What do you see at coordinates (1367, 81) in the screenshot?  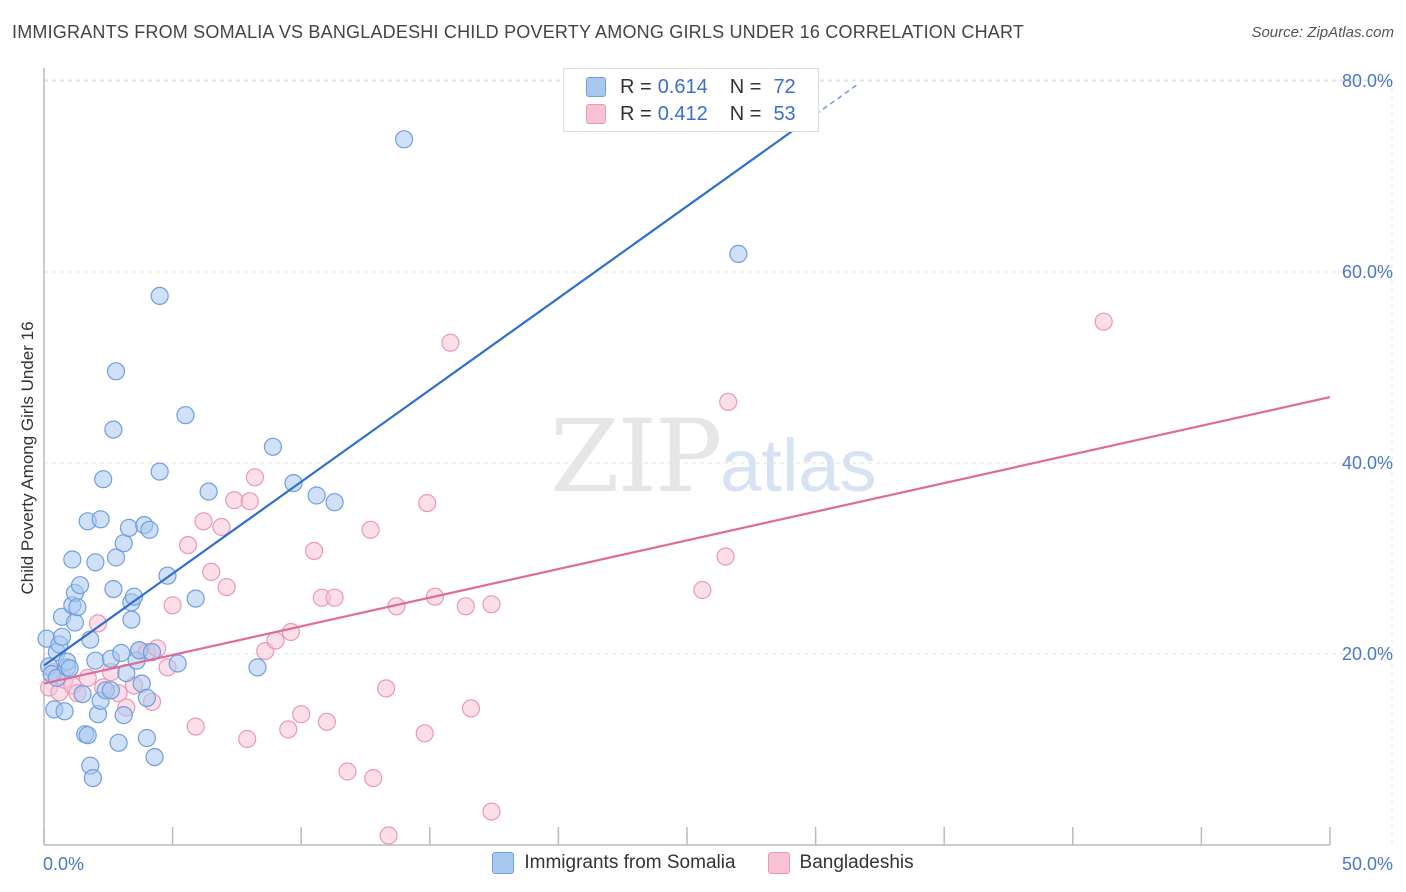 I see `y-tick-label-3: 80.0%` at bounding box center [1367, 81].